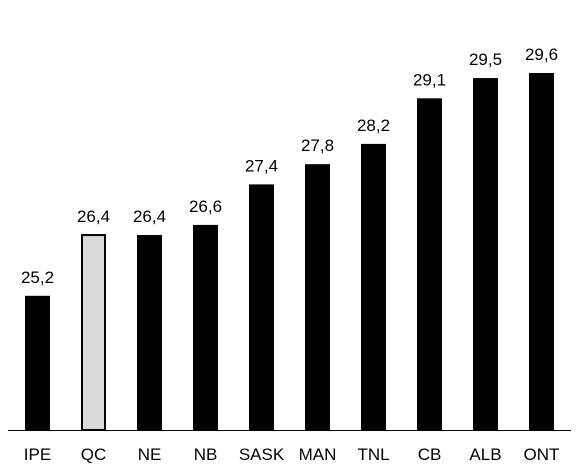  Describe the element at coordinates (37, 277) in the screenshot. I see `value-label-ipe: 25,2` at that location.